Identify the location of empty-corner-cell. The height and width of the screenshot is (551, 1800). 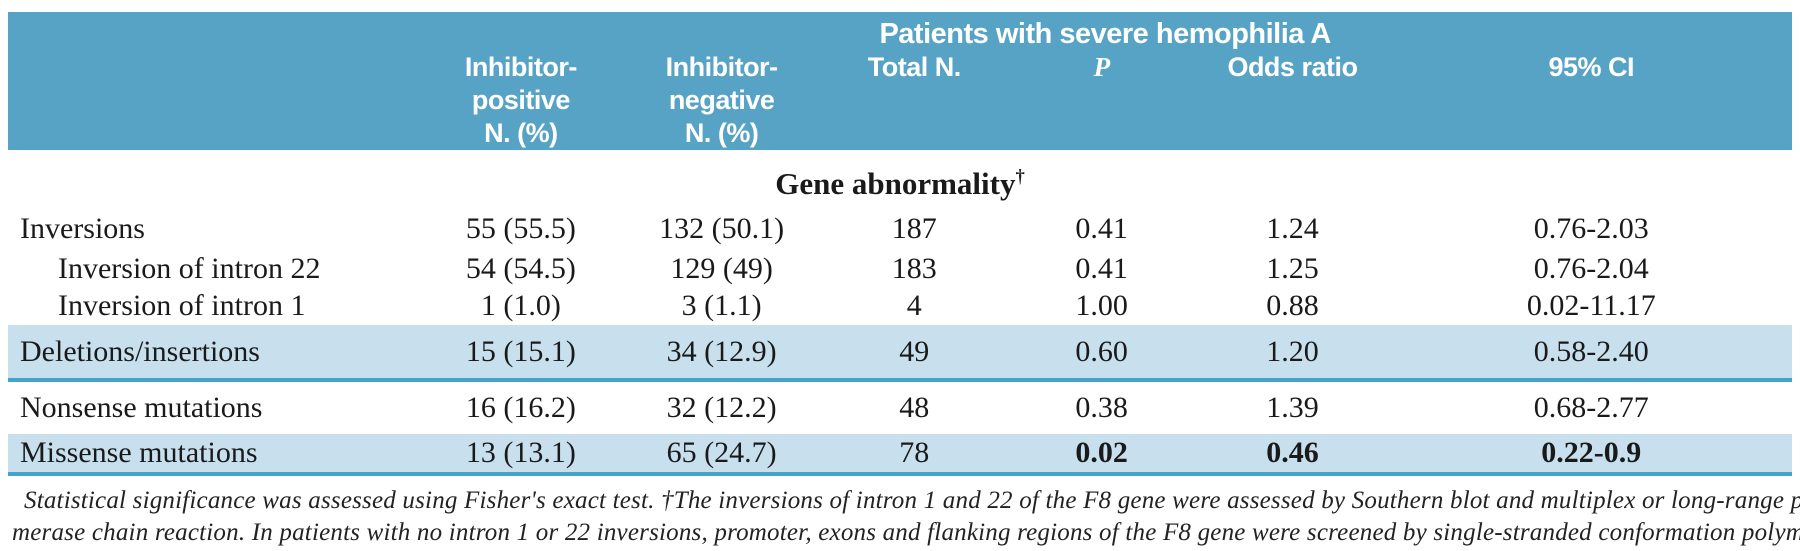
(213, 31).